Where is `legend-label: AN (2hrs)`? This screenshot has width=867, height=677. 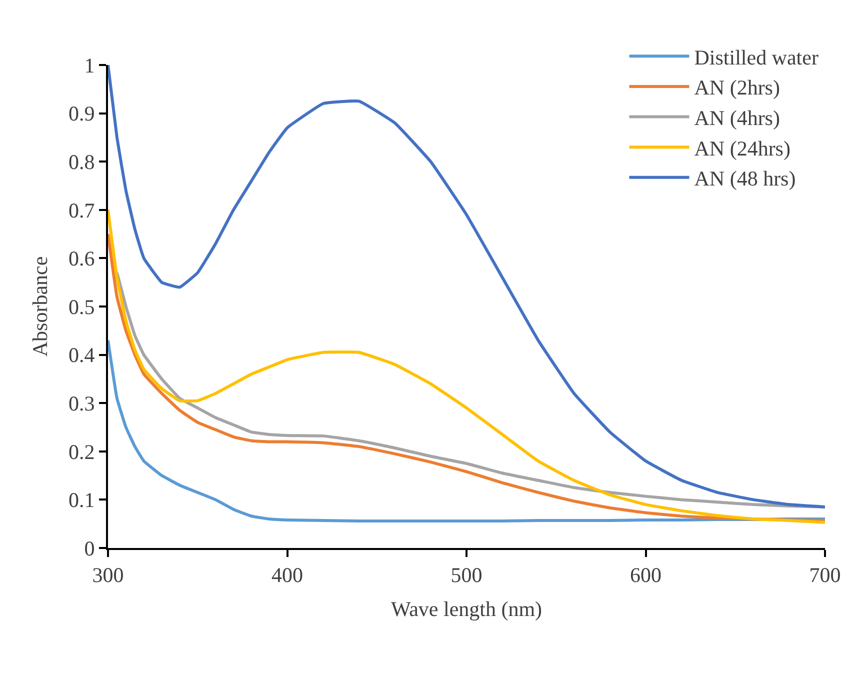 legend-label: AN (2hrs) is located at coordinates (737, 88).